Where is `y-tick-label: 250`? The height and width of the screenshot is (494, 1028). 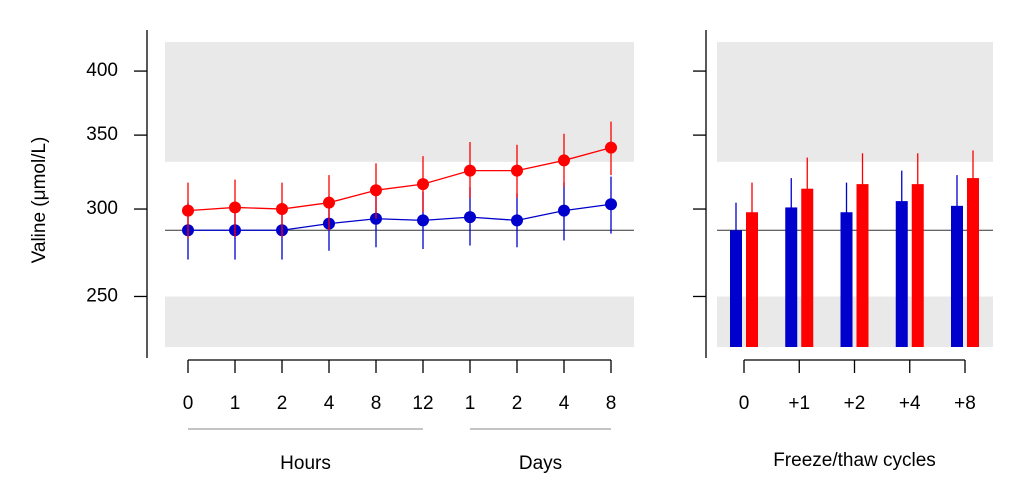 y-tick-label: 250 is located at coordinates (102, 295).